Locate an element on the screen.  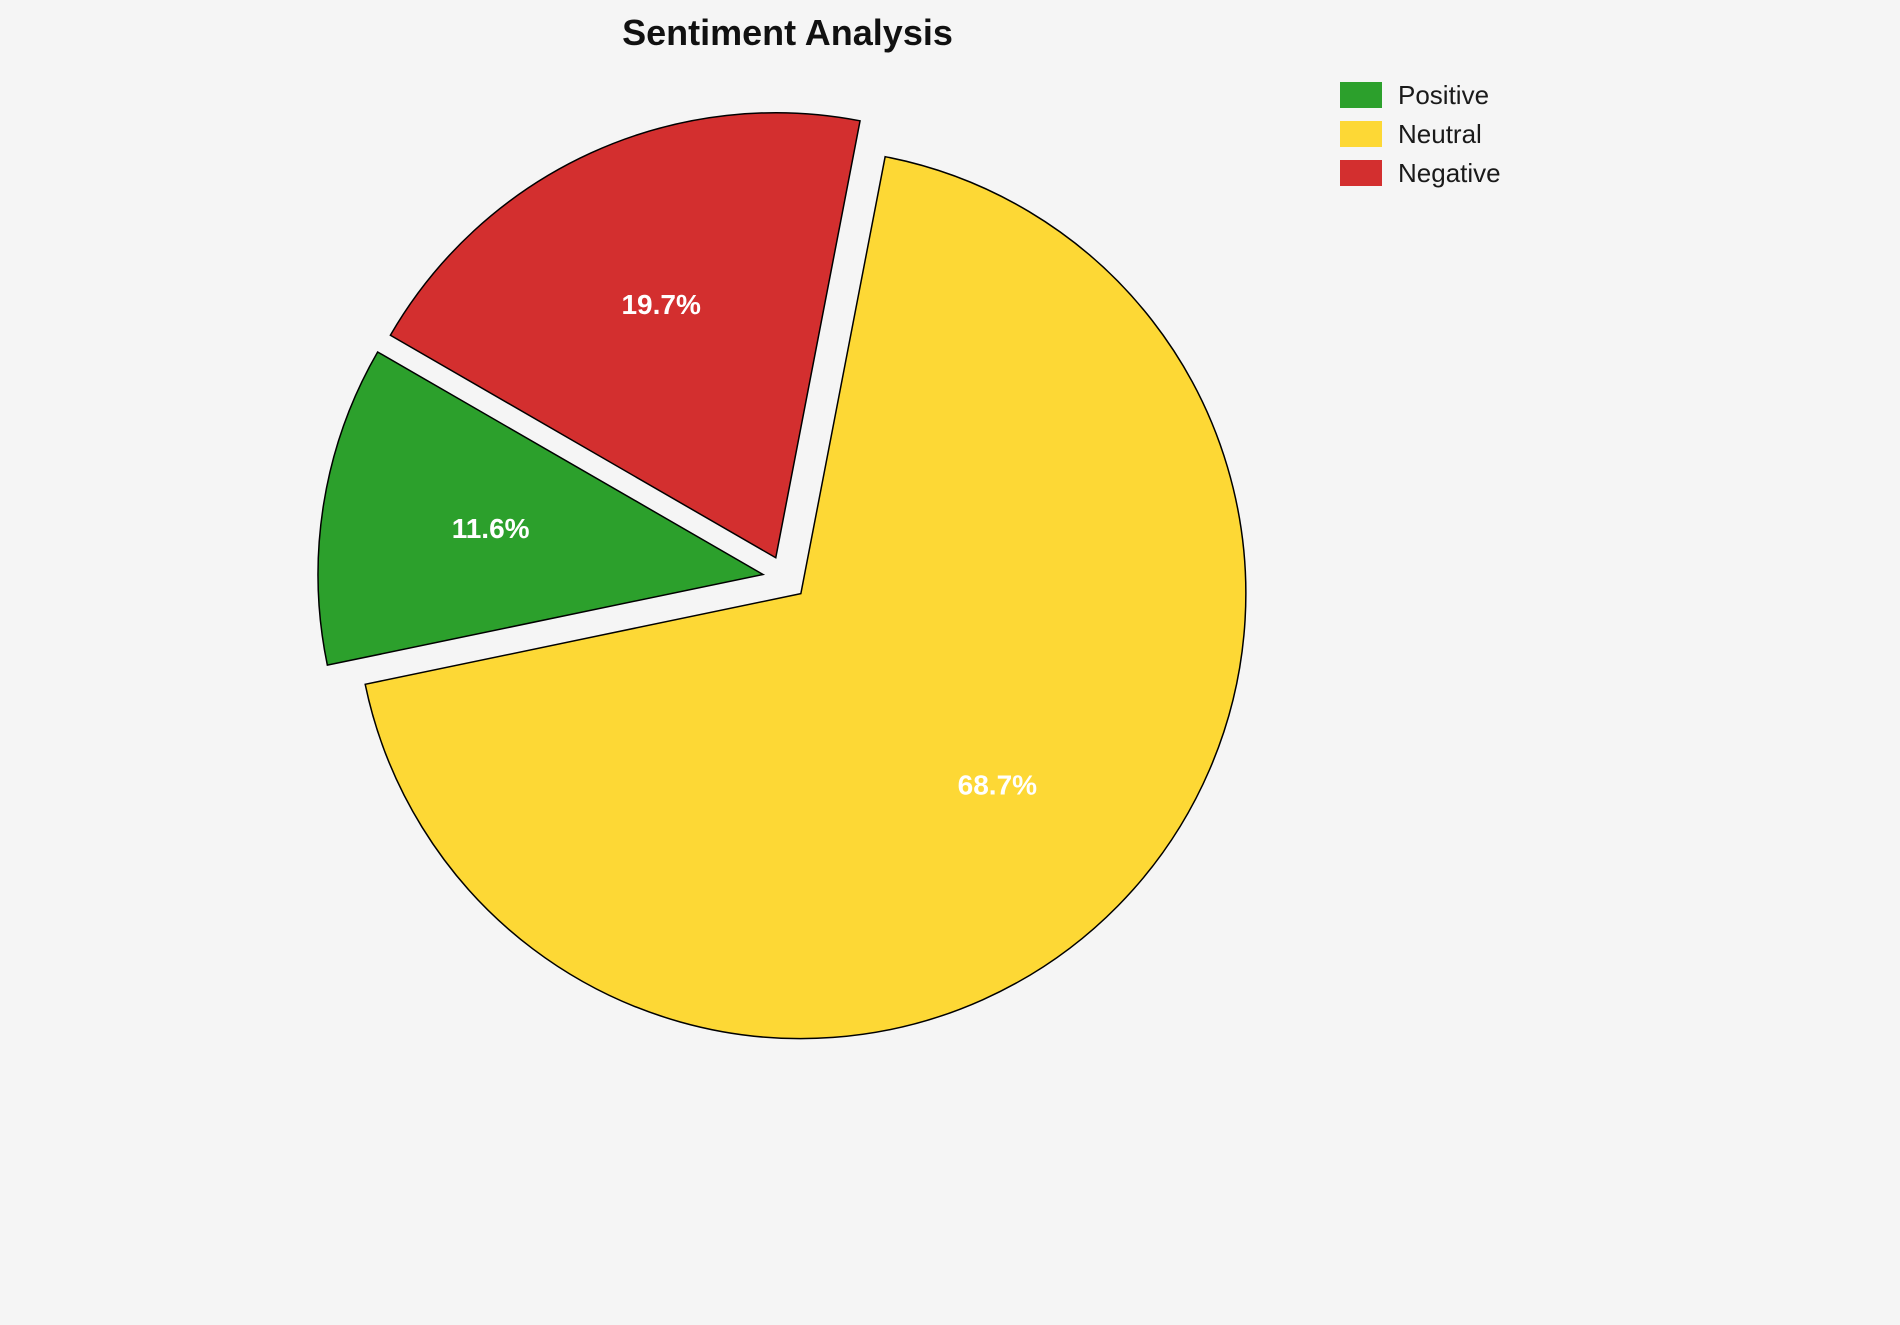
legend: Positive Neutral Negative is located at coordinates (1420, 134).